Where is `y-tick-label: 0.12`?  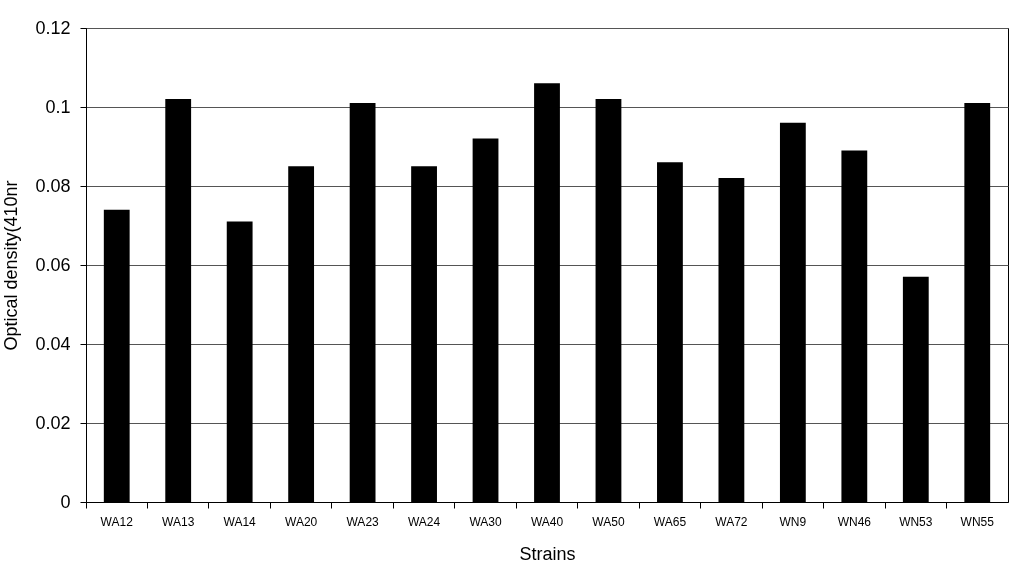 y-tick-label: 0.12 is located at coordinates (53, 27).